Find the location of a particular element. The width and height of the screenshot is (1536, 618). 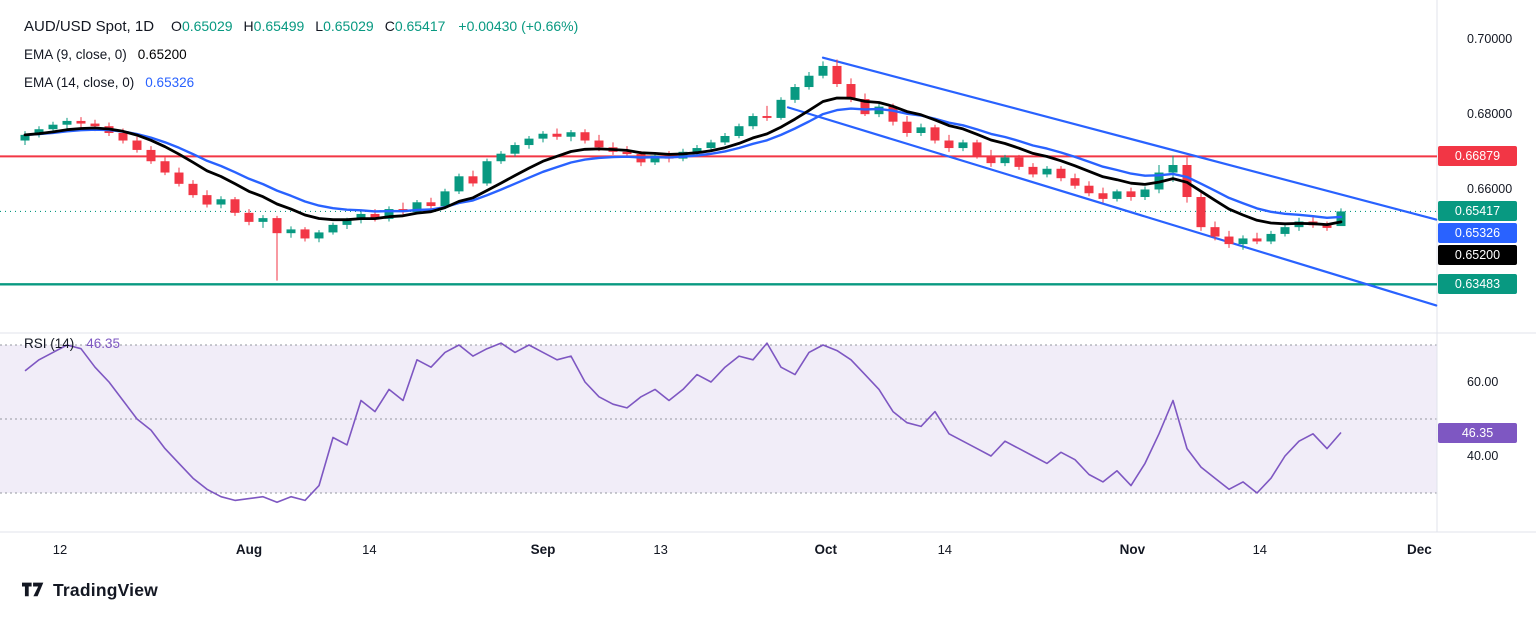

open-group: O0.65029 is located at coordinates (200, 26).